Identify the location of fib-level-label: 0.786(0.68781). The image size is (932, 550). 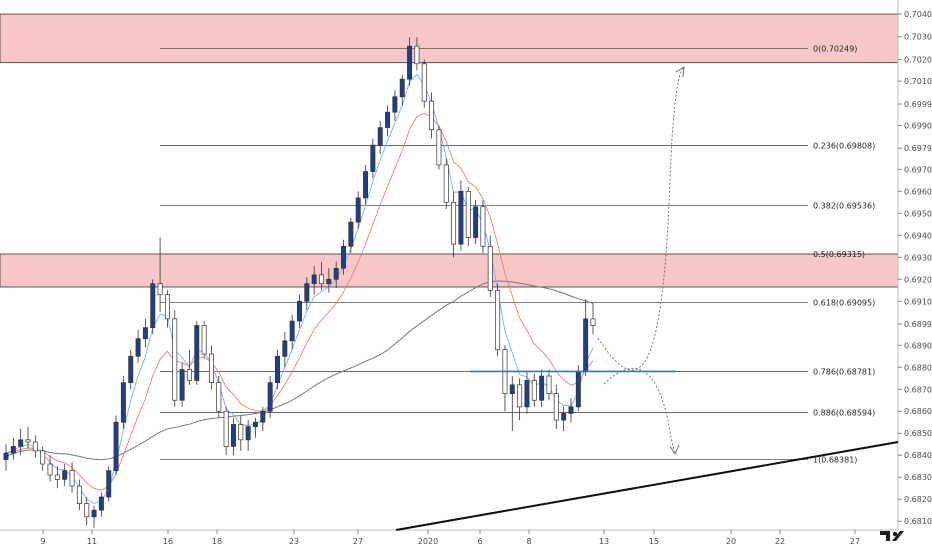
(844, 371).